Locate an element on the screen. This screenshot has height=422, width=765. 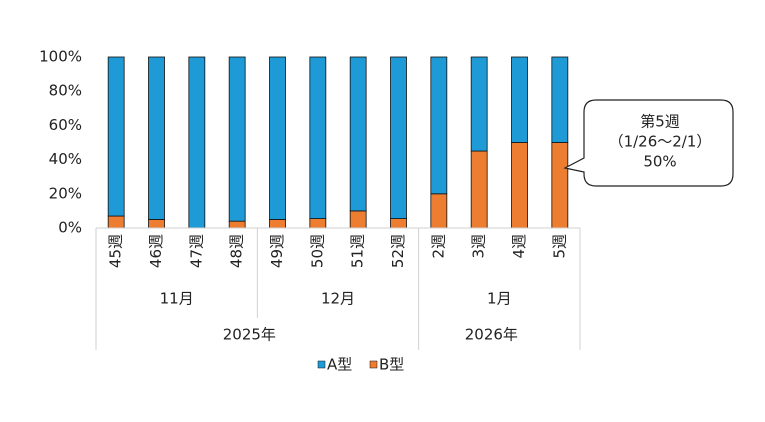
y-tick-label: 20% is located at coordinates (65, 193).